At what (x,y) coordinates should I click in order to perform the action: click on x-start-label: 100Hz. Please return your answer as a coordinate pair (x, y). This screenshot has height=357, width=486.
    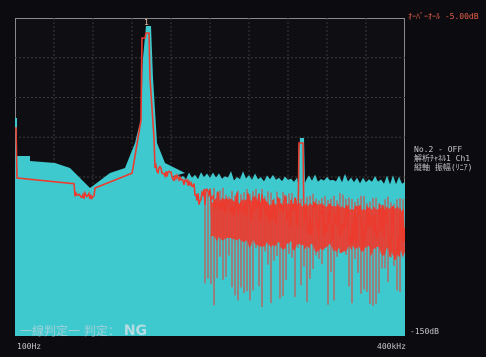
    Looking at the image, I should click on (29, 346).